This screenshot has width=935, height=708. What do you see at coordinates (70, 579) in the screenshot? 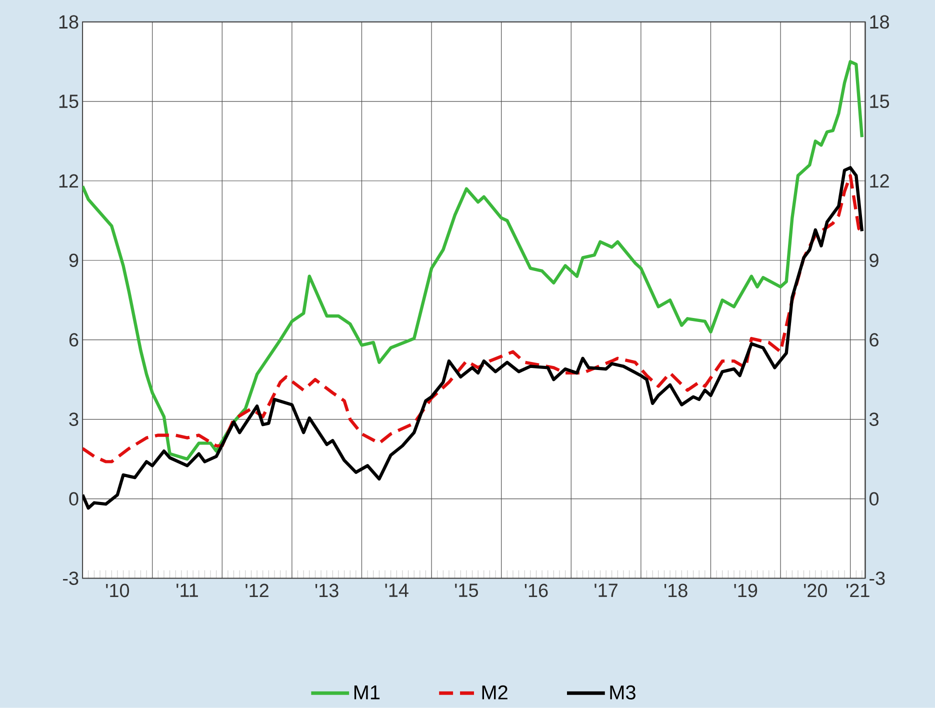
I see `y-tick-label: -3` at bounding box center [70, 579].